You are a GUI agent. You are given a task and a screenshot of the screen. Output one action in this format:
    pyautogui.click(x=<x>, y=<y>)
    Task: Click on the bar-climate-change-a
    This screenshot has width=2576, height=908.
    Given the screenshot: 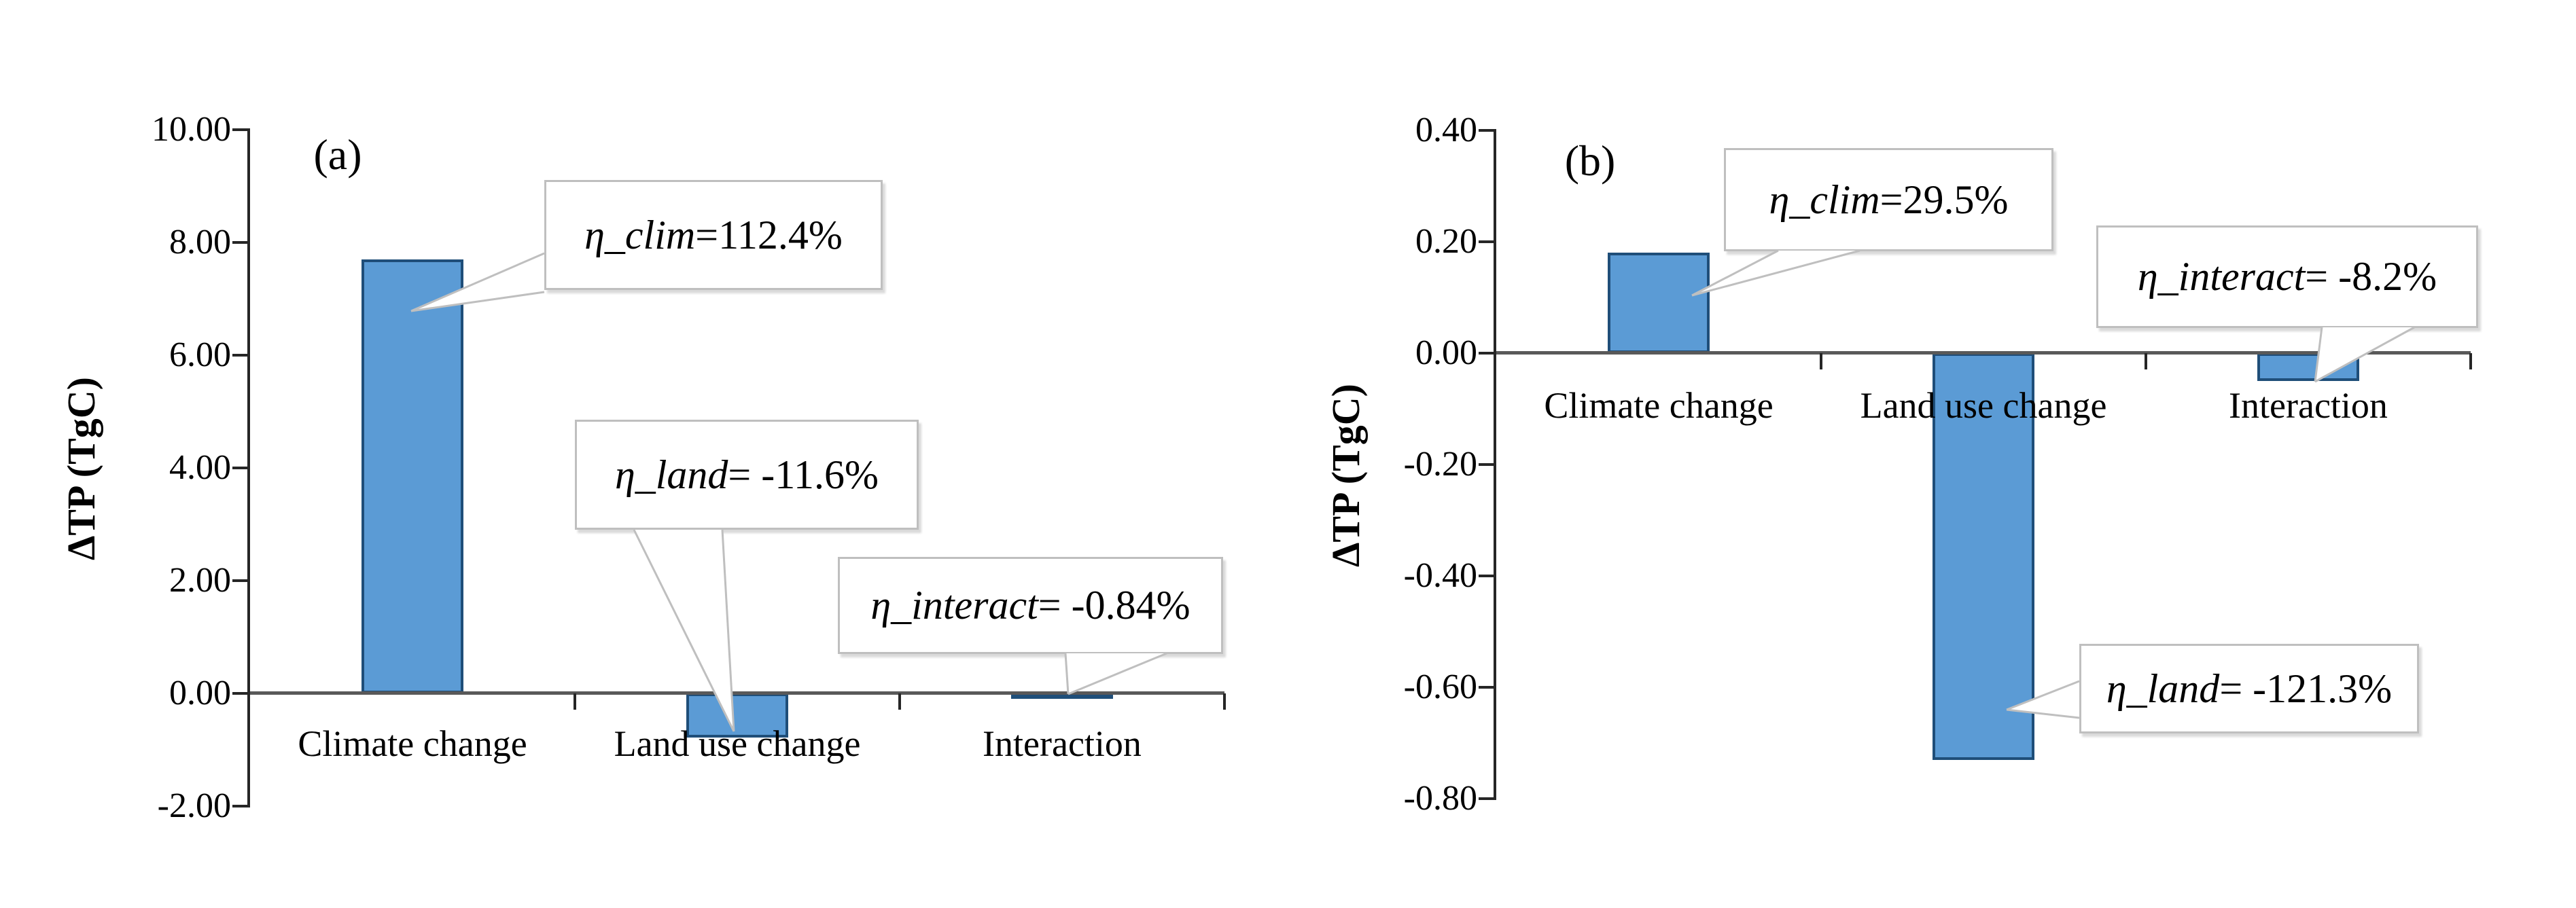 What is the action you would take?
    pyautogui.click(x=412, y=476)
    